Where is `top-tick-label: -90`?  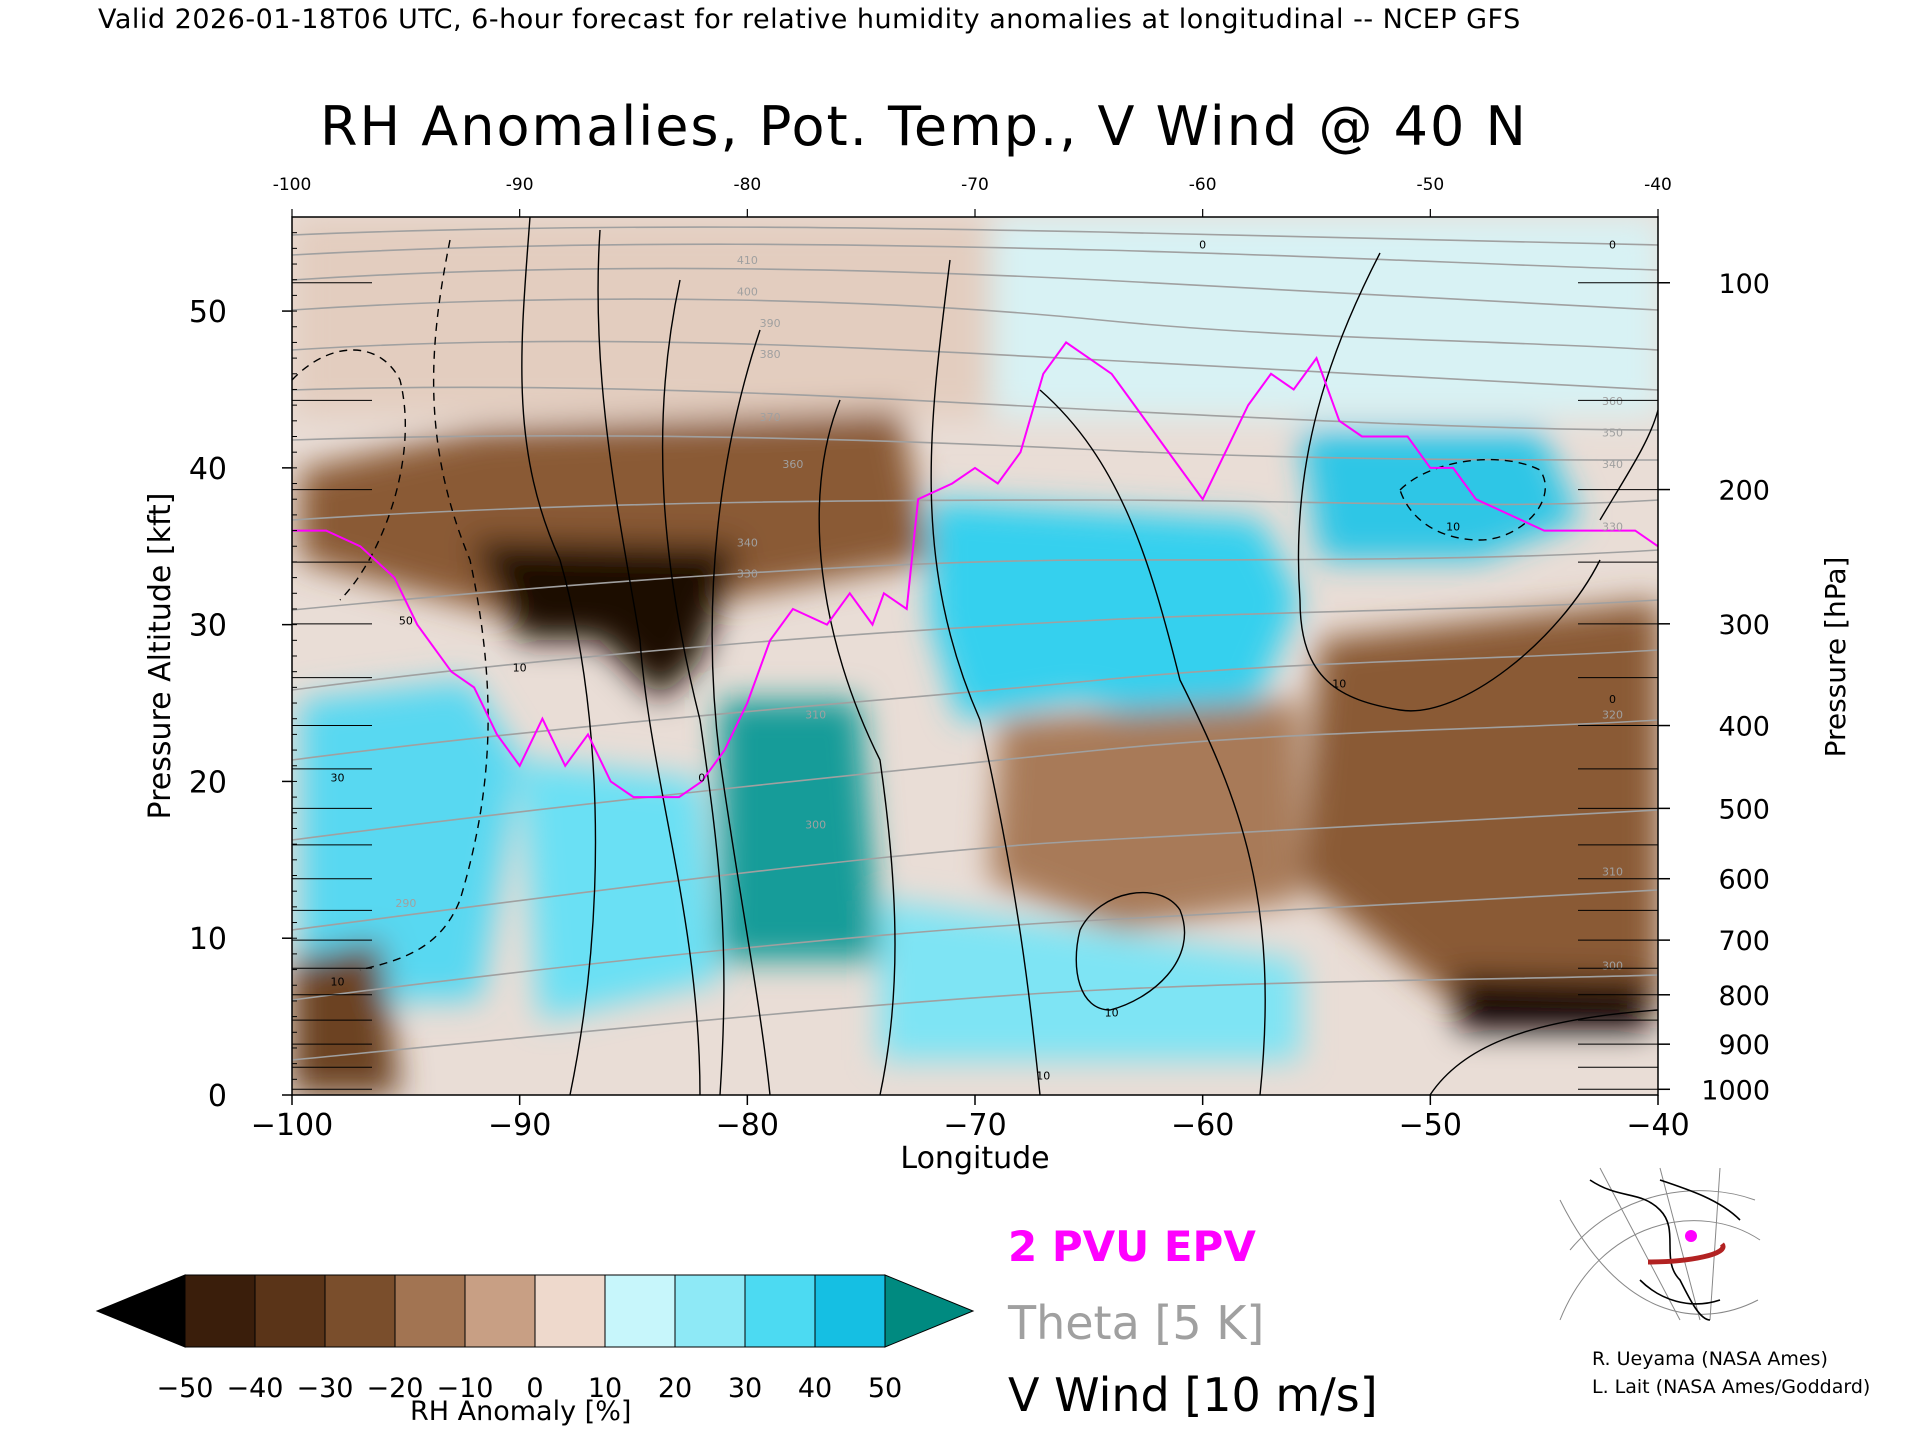 top-tick-label: -90 is located at coordinates (520, 185).